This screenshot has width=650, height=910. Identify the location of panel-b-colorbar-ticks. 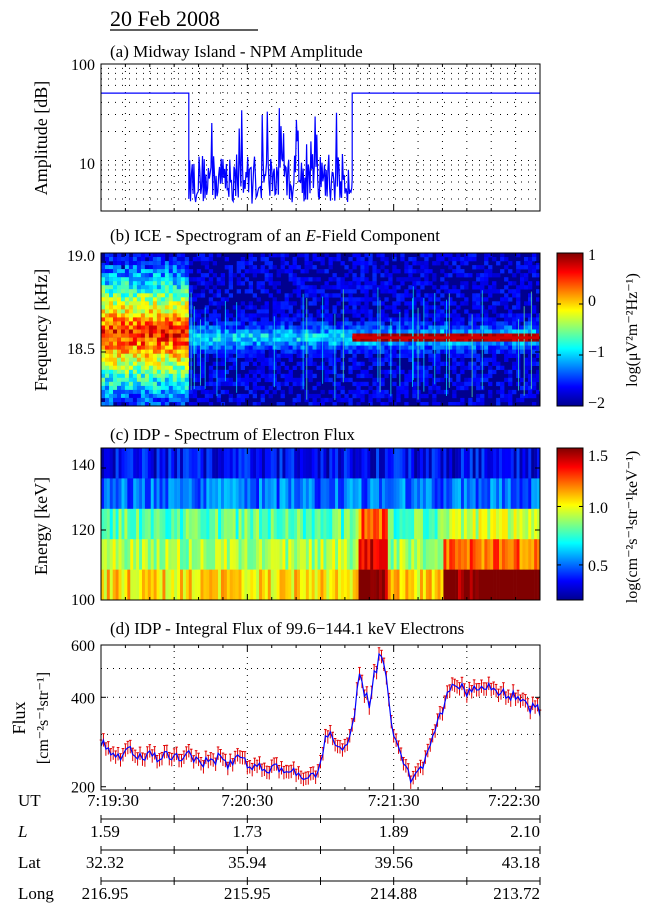
(570, 329).